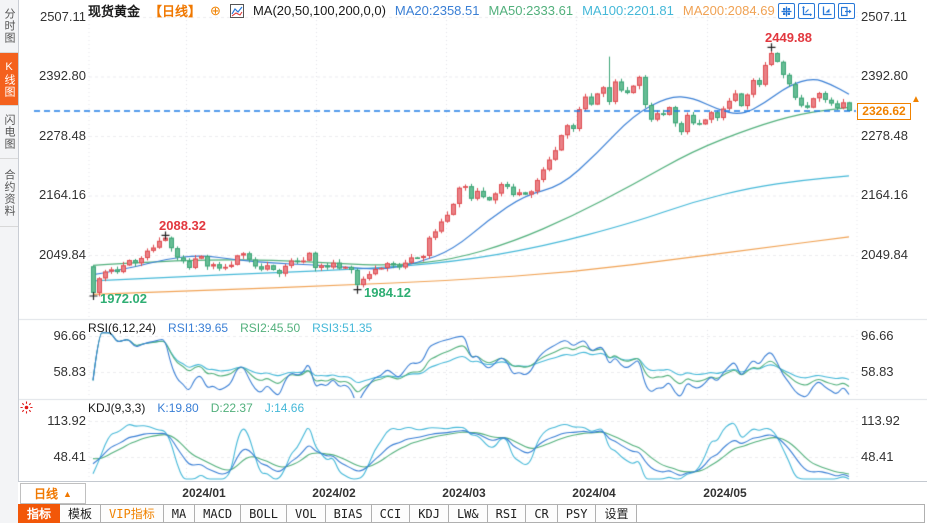 The image size is (927, 523). I want to click on tab-boll: BOLL, so click(264, 513).